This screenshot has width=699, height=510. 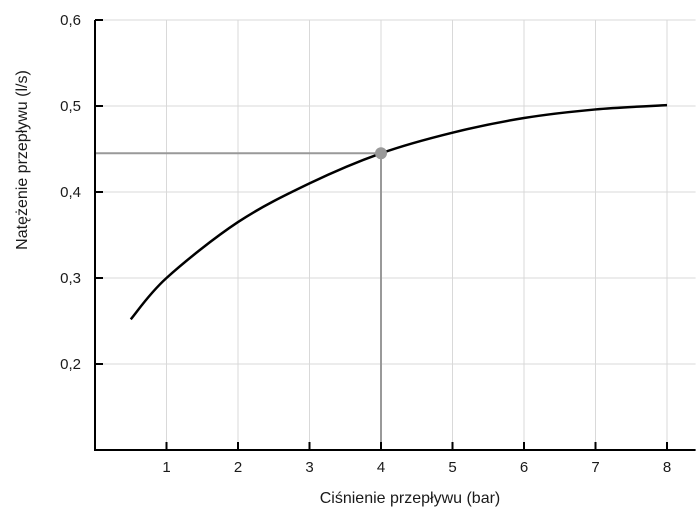 I want to click on y-tick-label: 0,3, so click(x=70, y=278).